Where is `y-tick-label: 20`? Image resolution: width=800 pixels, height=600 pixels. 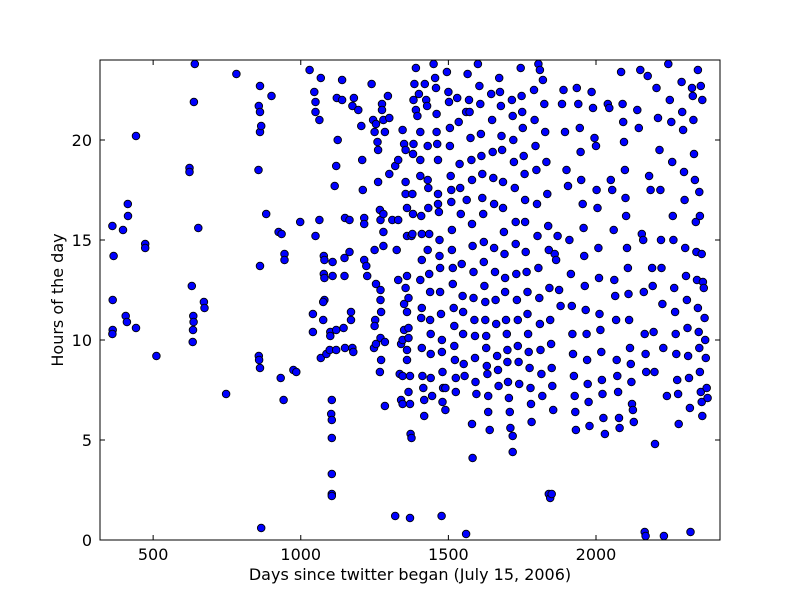
y-tick-label: 20 is located at coordinates (82, 140).